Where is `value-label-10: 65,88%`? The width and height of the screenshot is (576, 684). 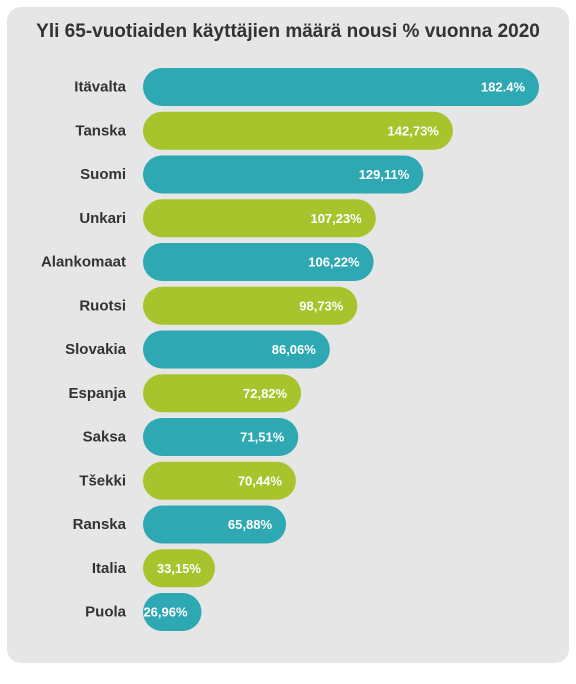
value-label-10: 65,88% is located at coordinates (250, 524).